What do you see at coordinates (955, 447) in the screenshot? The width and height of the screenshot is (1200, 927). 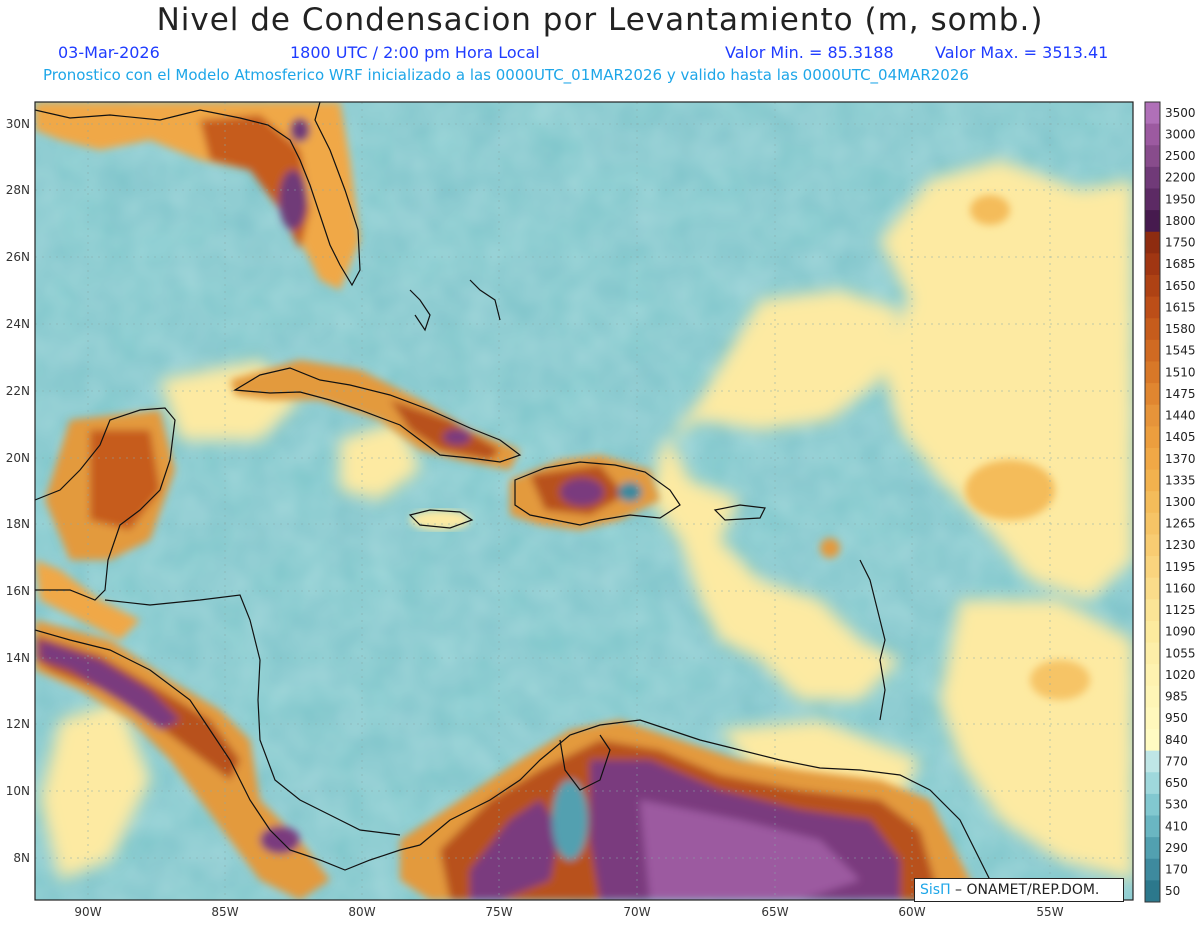 I see `dry-air-spots` at bounding box center [955, 447].